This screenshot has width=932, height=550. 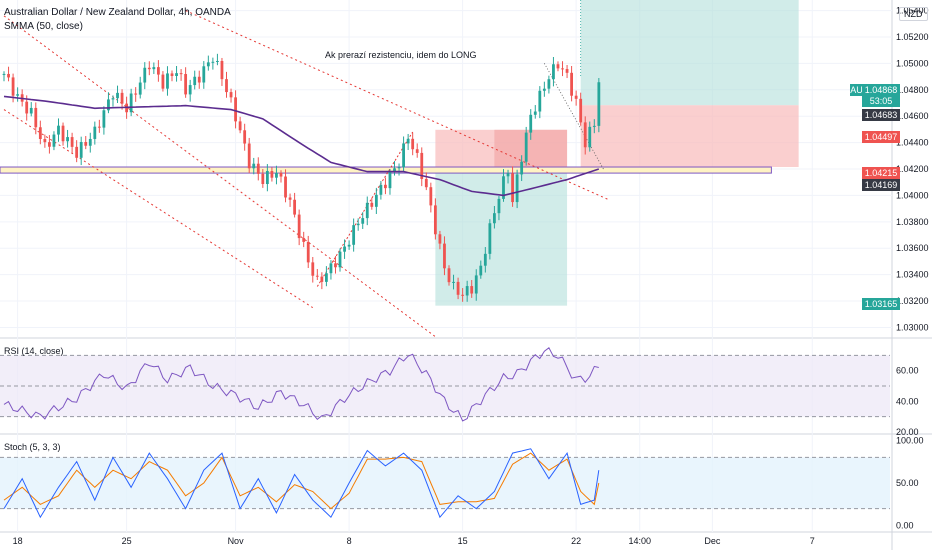 I want to click on rsi-tick-label: 60.00, so click(x=907, y=371).